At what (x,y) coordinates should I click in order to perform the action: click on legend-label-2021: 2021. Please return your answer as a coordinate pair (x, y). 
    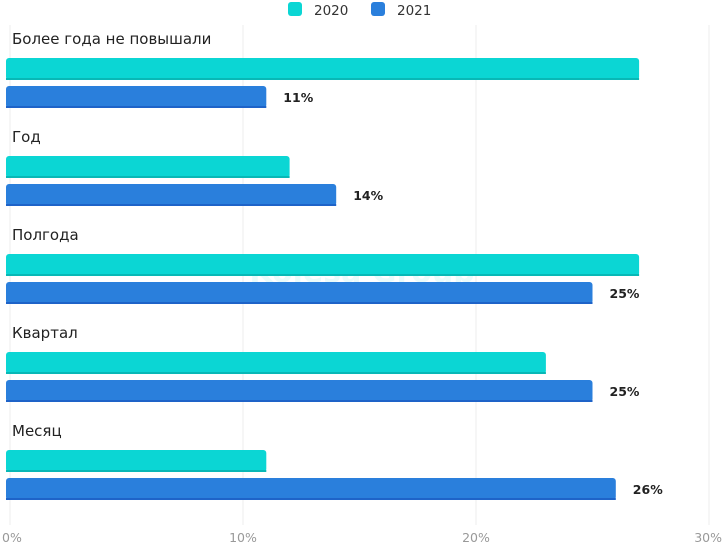
    Looking at the image, I should click on (414, 11).